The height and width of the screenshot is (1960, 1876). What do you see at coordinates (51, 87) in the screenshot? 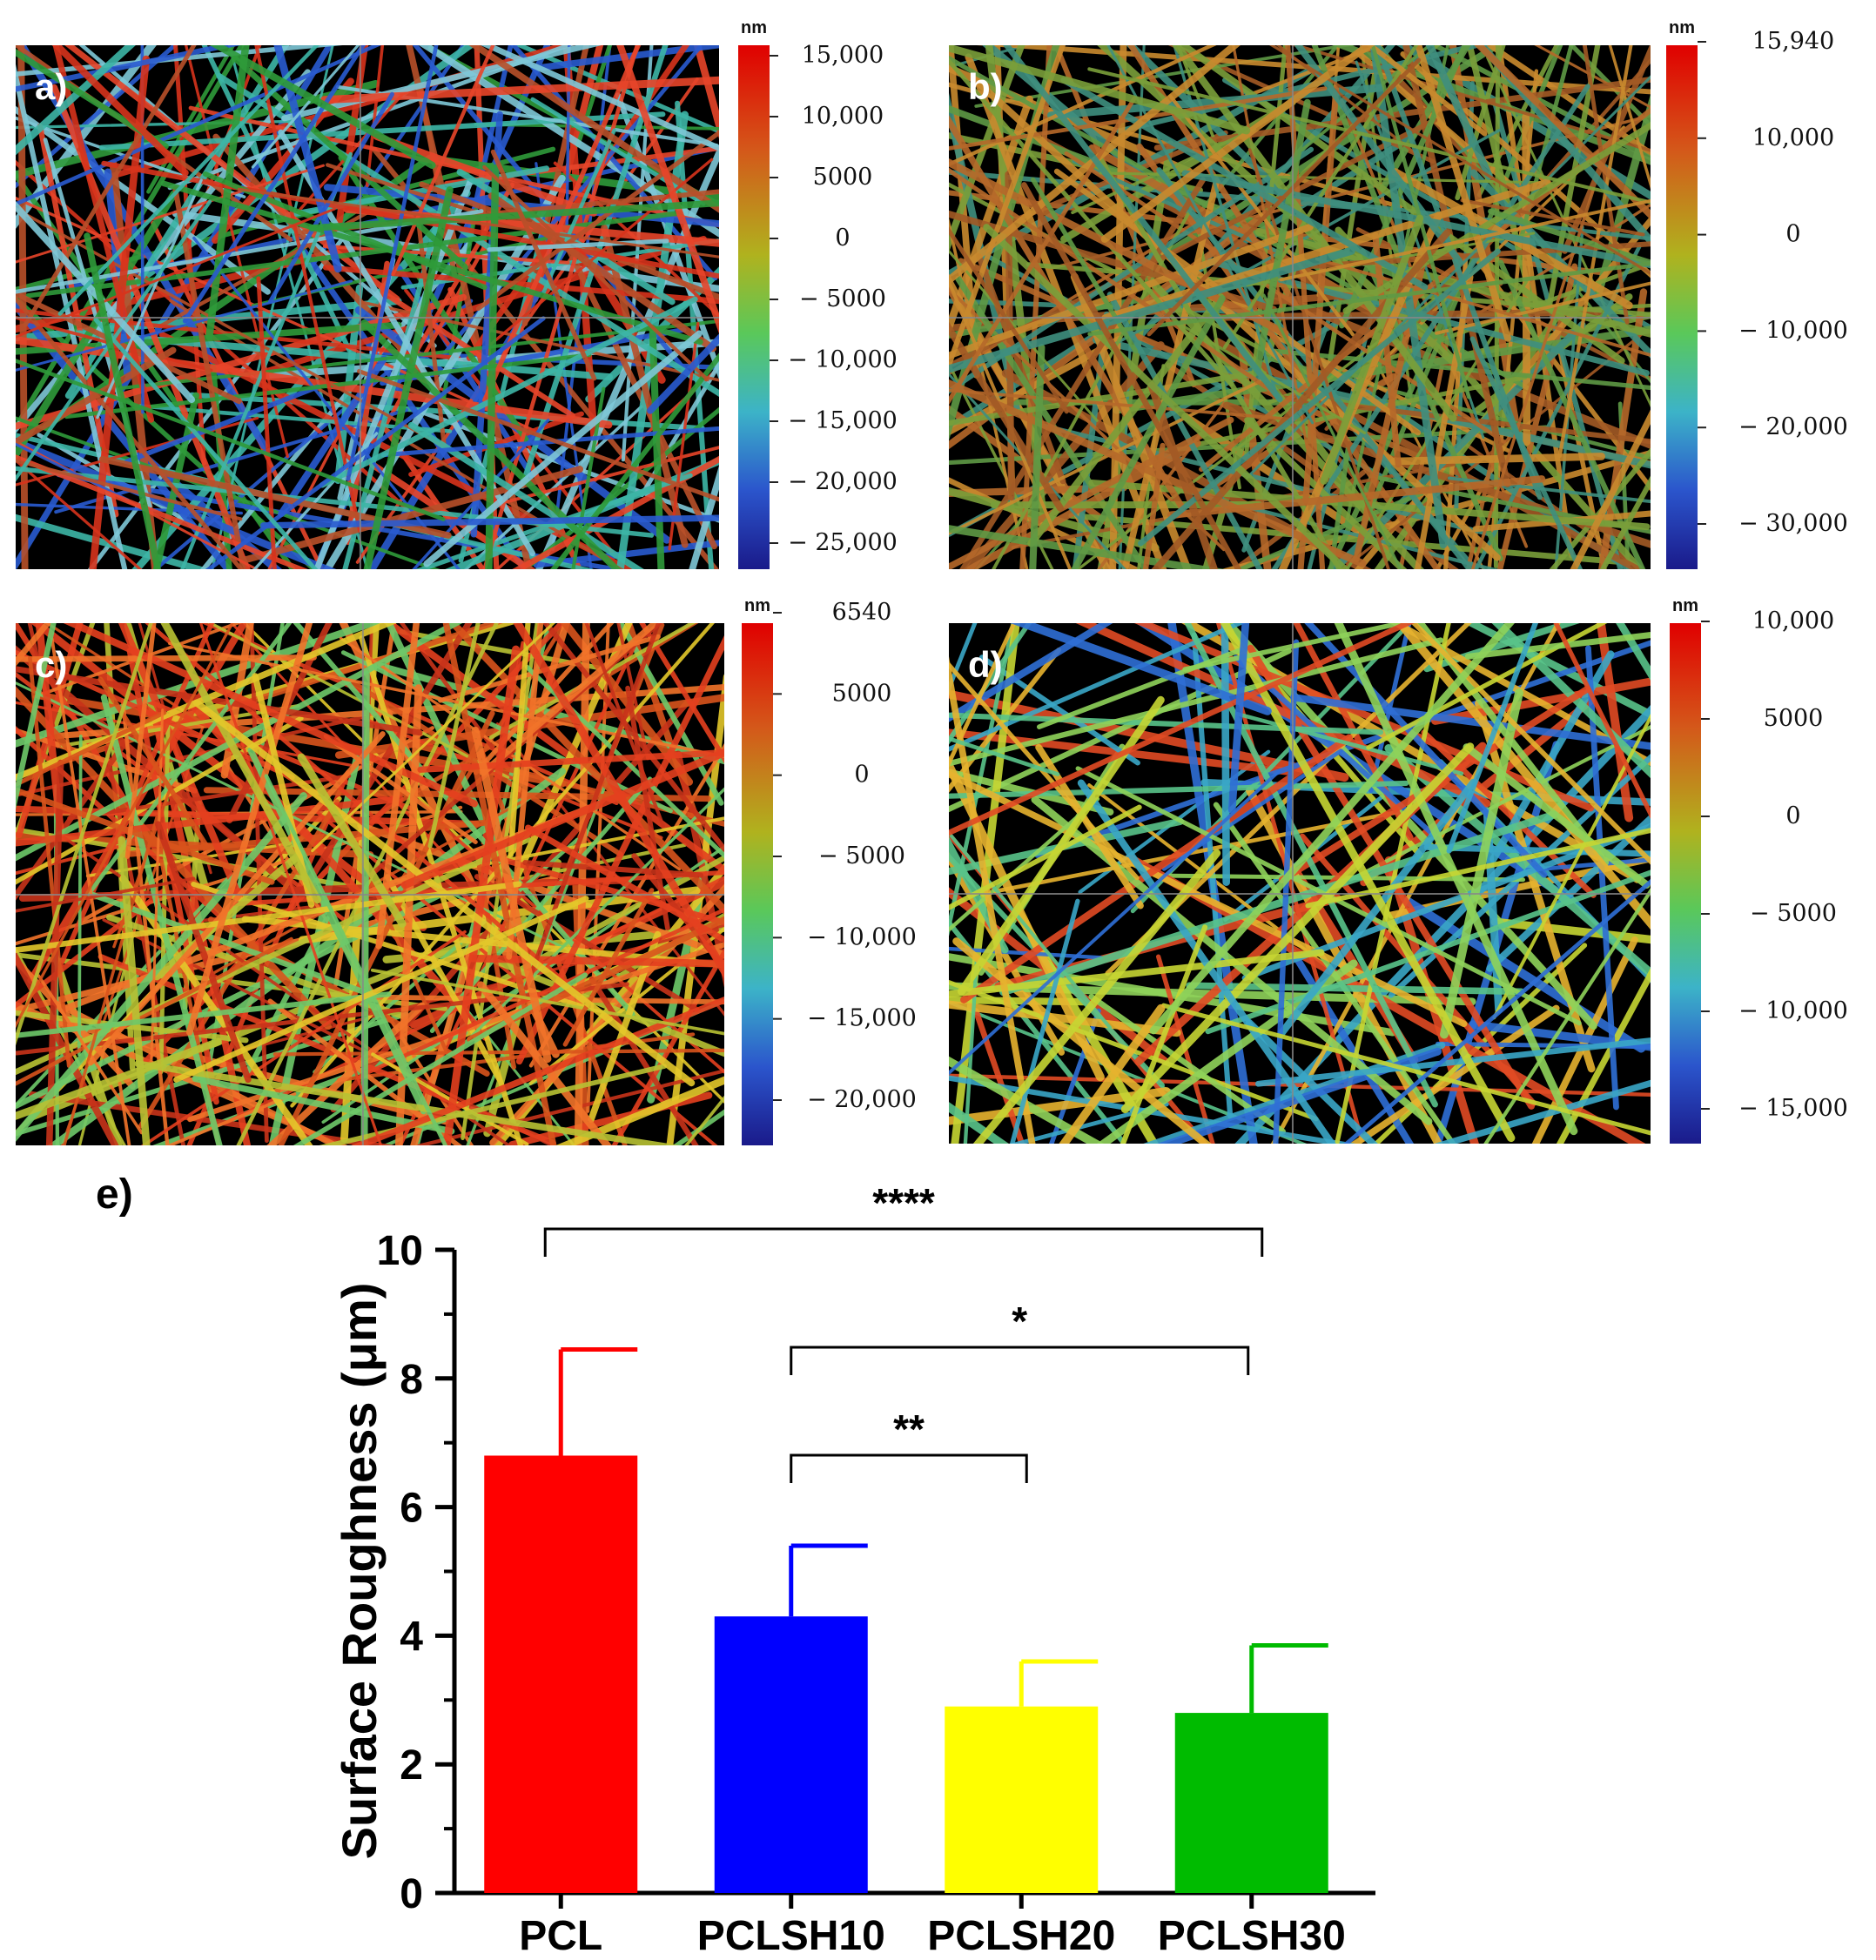
I see `panel-letter: a)` at bounding box center [51, 87].